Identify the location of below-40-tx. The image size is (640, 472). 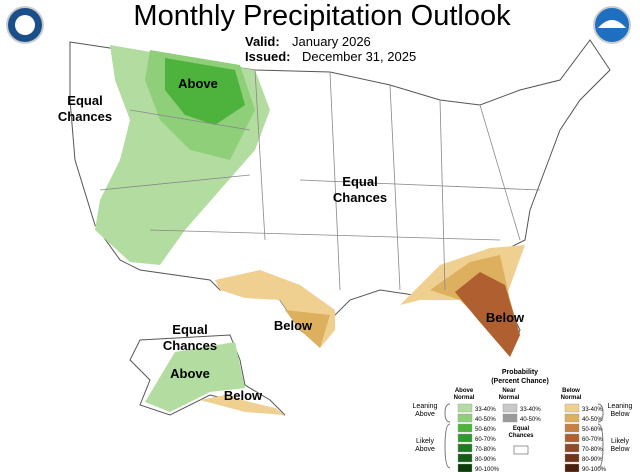
(307, 329).